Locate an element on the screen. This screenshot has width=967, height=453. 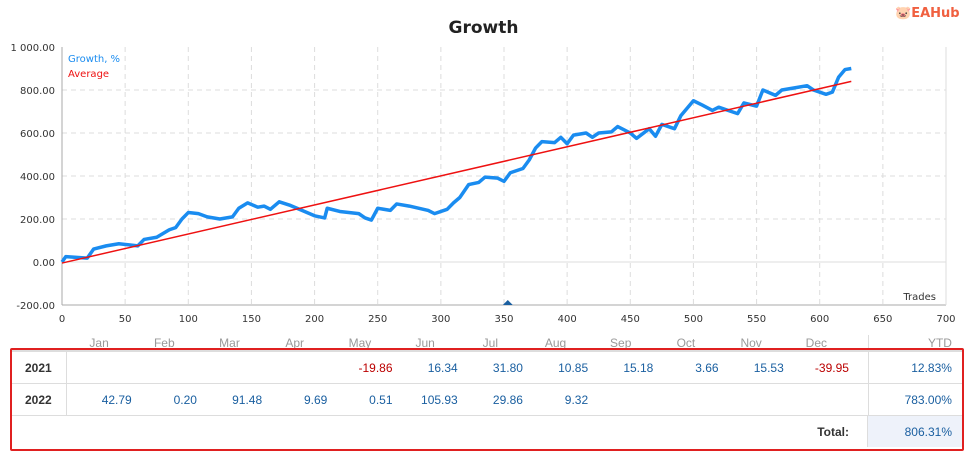
month-value: 29.86 is located at coordinates (507, 399).